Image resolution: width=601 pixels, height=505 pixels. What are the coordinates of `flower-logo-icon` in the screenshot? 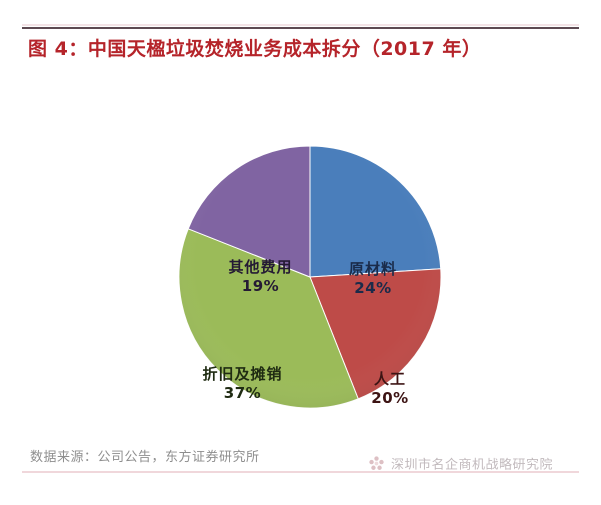 It's located at (376, 462).